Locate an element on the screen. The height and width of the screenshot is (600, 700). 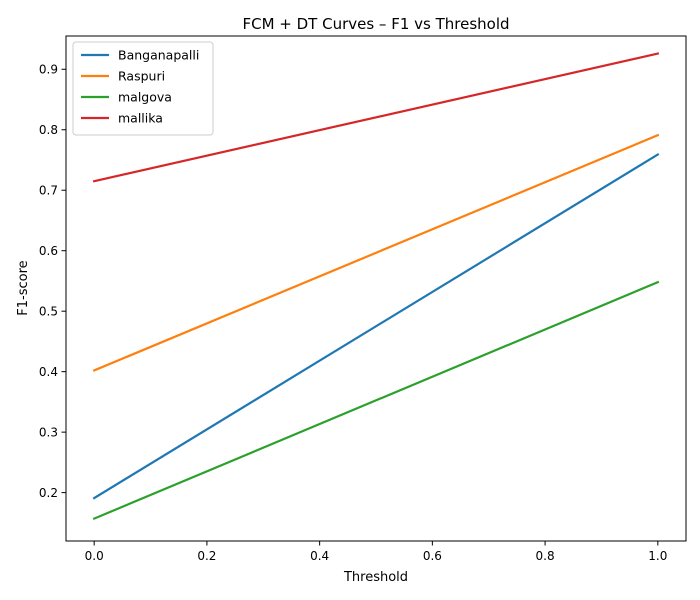
y-tick-label: 0.8 is located at coordinates (48, 130).